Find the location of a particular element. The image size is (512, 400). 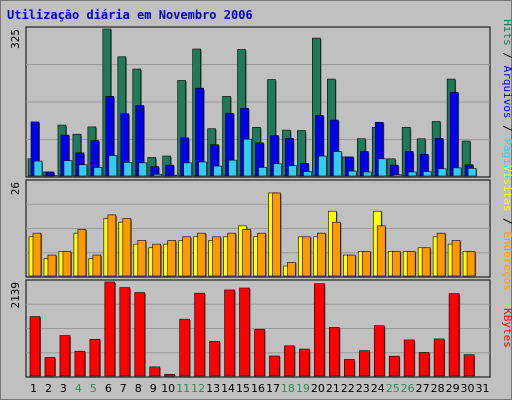

bar-endereços-day-16 is located at coordinates (261, 254).